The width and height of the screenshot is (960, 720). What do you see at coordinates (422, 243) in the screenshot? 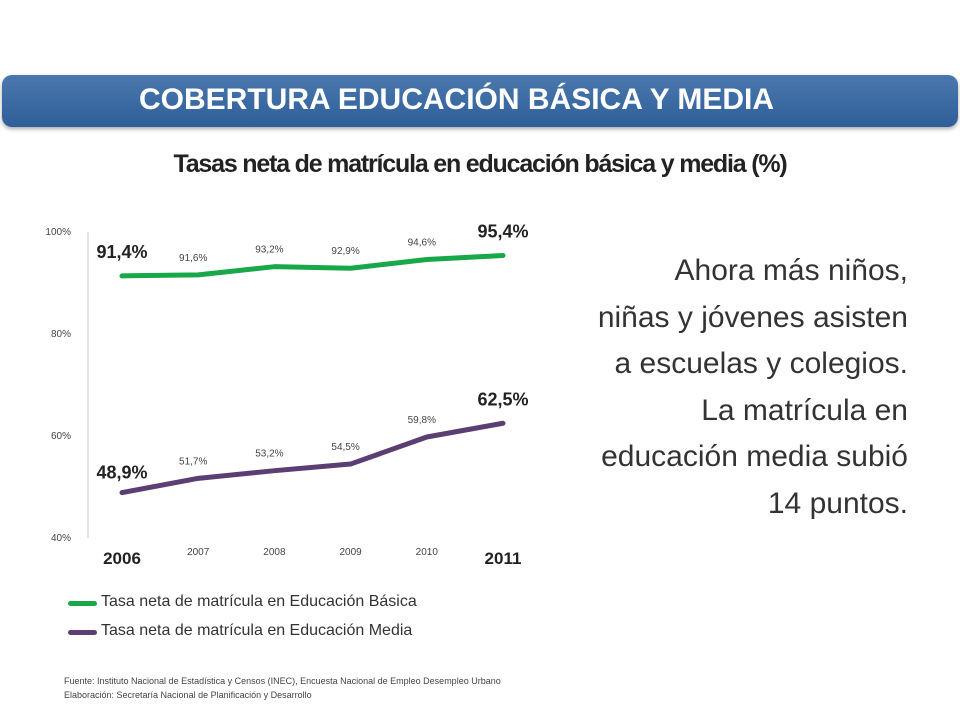
I see `data-label: 94,6%` at bounding box center [422, 243].